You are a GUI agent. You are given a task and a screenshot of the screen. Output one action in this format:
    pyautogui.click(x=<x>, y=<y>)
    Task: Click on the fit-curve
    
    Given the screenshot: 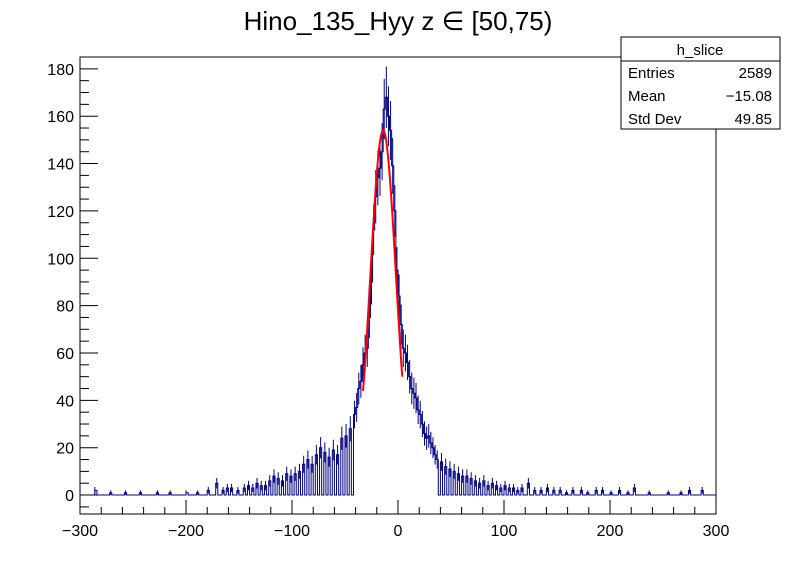 What is the action you would take?
    pyautogui.click(x=383, y=260)
    